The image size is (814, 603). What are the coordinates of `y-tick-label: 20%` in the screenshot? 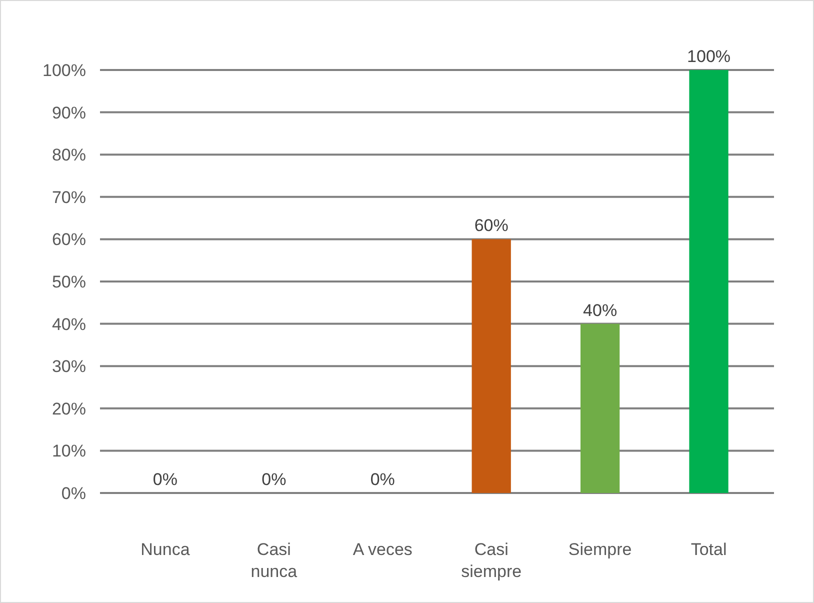 It's located at (69, 408).